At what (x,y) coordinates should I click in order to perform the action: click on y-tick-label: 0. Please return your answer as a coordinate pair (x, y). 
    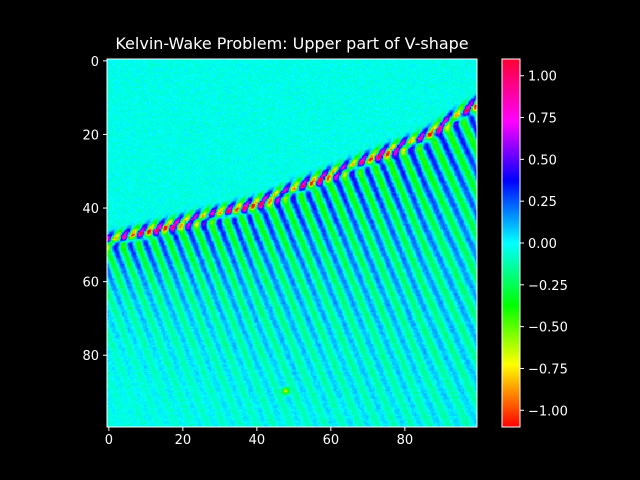
    Looking at the image, I should click on (95, 62).